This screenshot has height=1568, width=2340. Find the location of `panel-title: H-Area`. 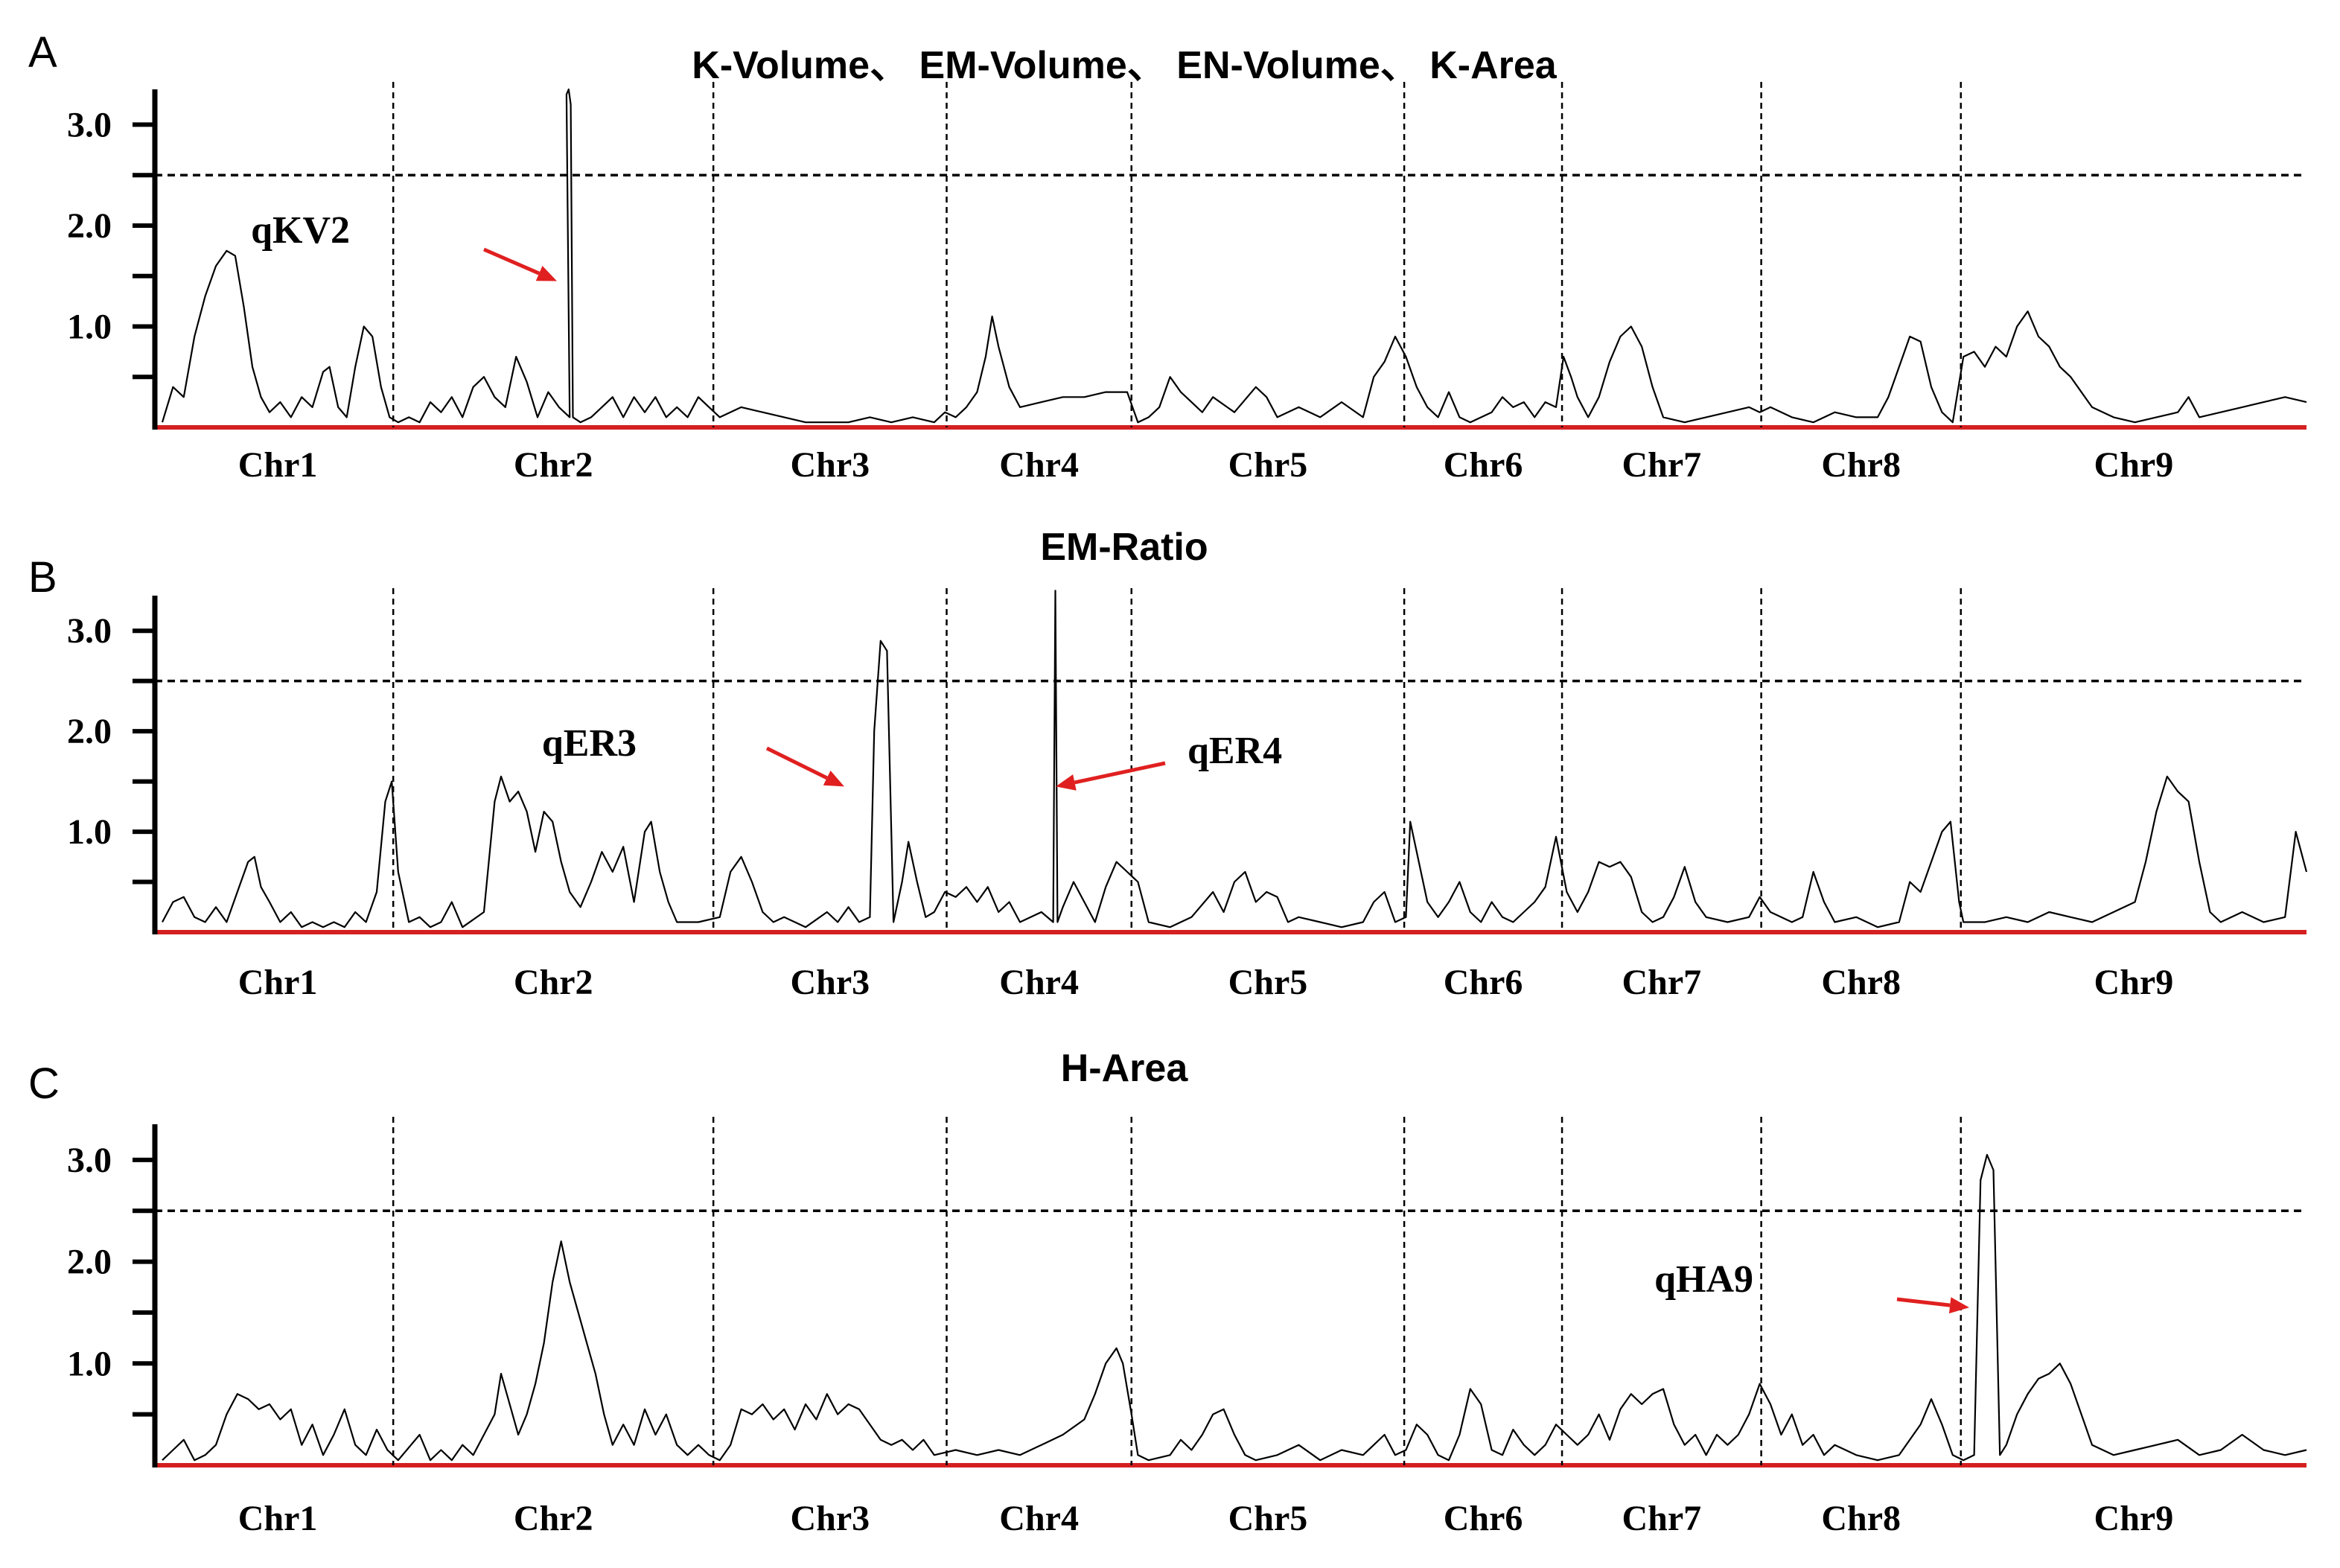

panel-title: H-Area is located at coordinates (1125, 1068).